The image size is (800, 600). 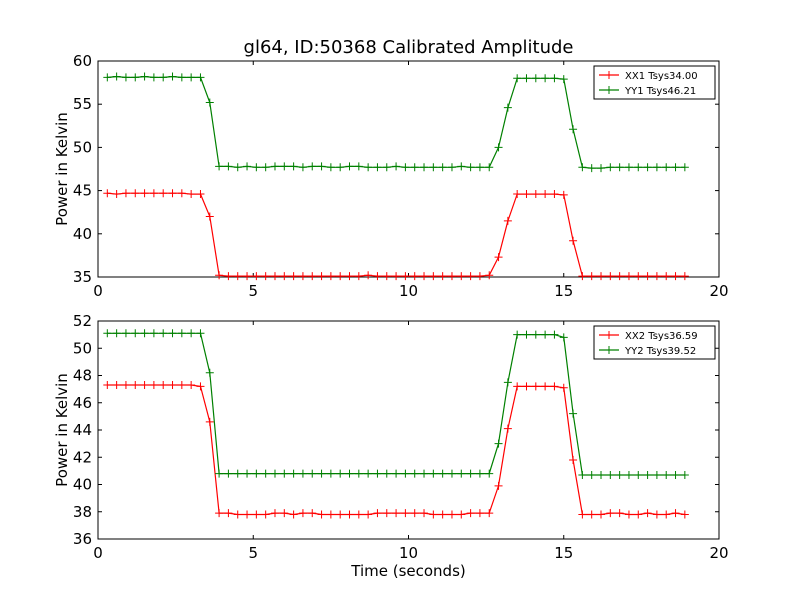 I want to click on chart2-x-tick-label: 5, so click(x=253, y=553).